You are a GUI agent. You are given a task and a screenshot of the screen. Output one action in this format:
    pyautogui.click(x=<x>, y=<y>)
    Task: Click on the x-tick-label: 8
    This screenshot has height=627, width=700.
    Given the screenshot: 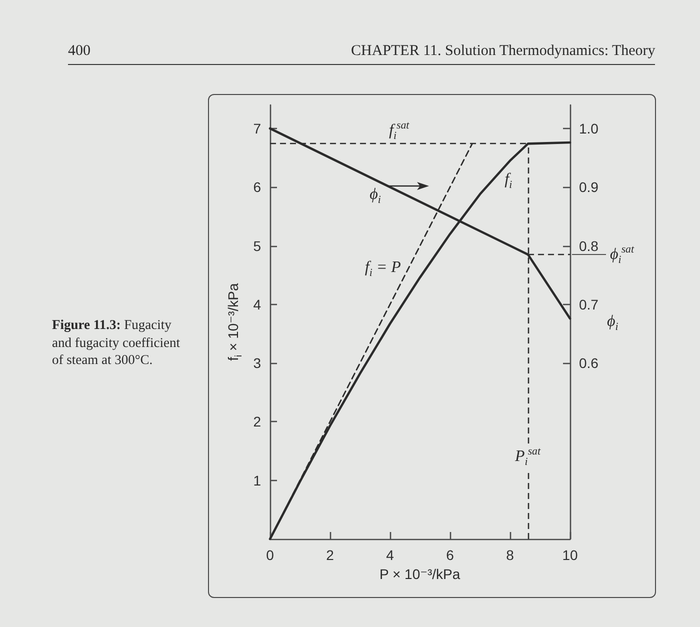 What is the action you would take?
    pyautogui.click(x=510, y=555)
    